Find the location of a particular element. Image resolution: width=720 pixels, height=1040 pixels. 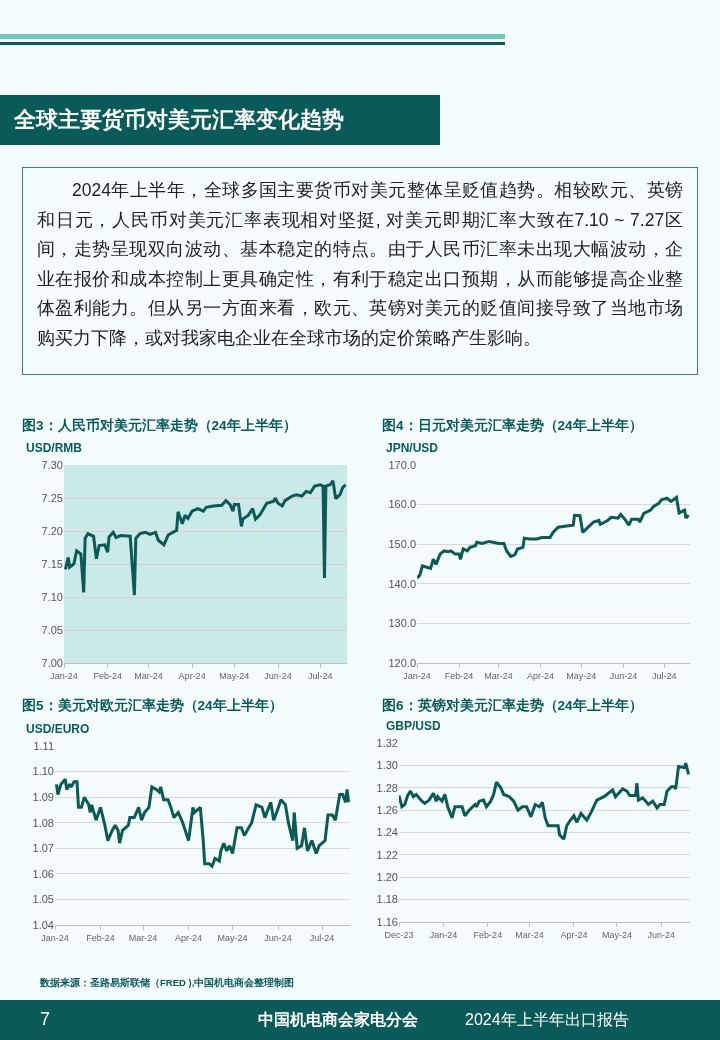

y-tick-label: 7.25 is located at coordinates (52, 497).